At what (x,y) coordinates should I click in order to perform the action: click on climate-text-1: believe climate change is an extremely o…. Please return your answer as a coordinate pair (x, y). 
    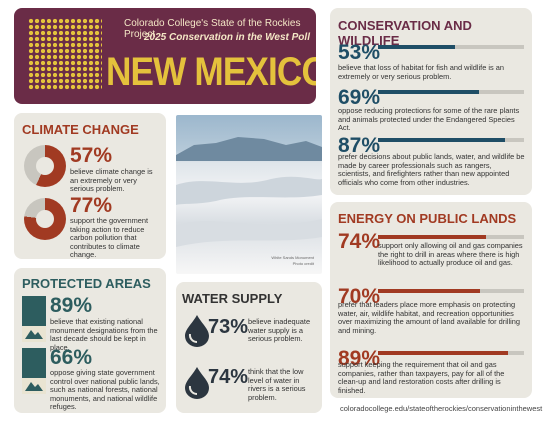
    Looking at the image, I should click on (111, 180).